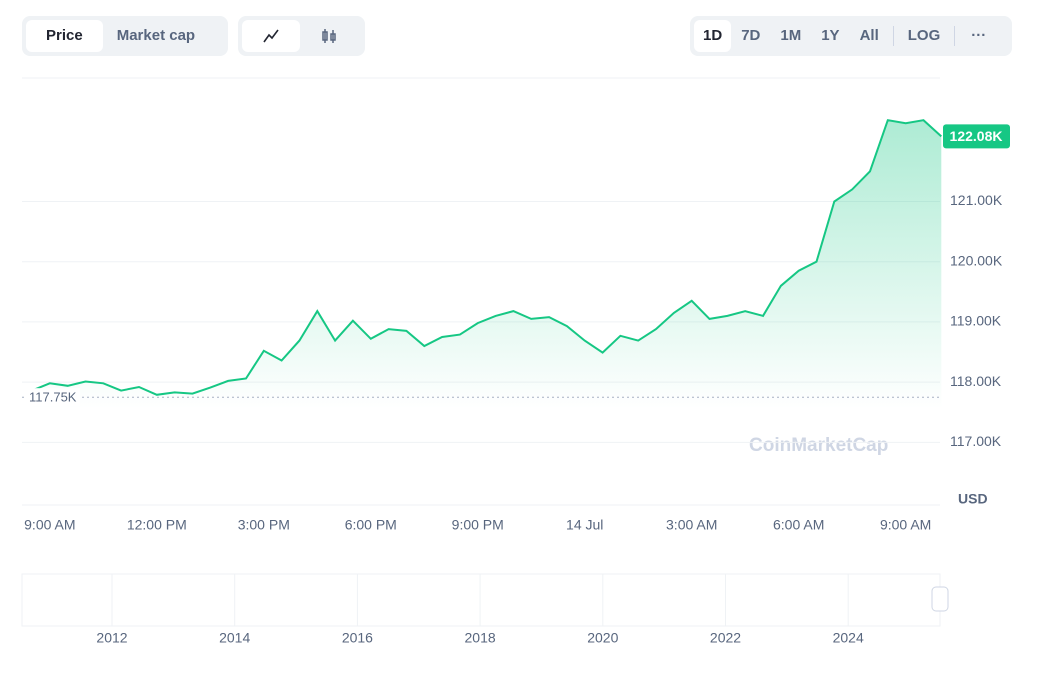 This screenshot has width=1039, height=674. Describe the element at coordinates (371, 525) in the screenshot. I see `x-tick-label: 6:00 PM` at that location.